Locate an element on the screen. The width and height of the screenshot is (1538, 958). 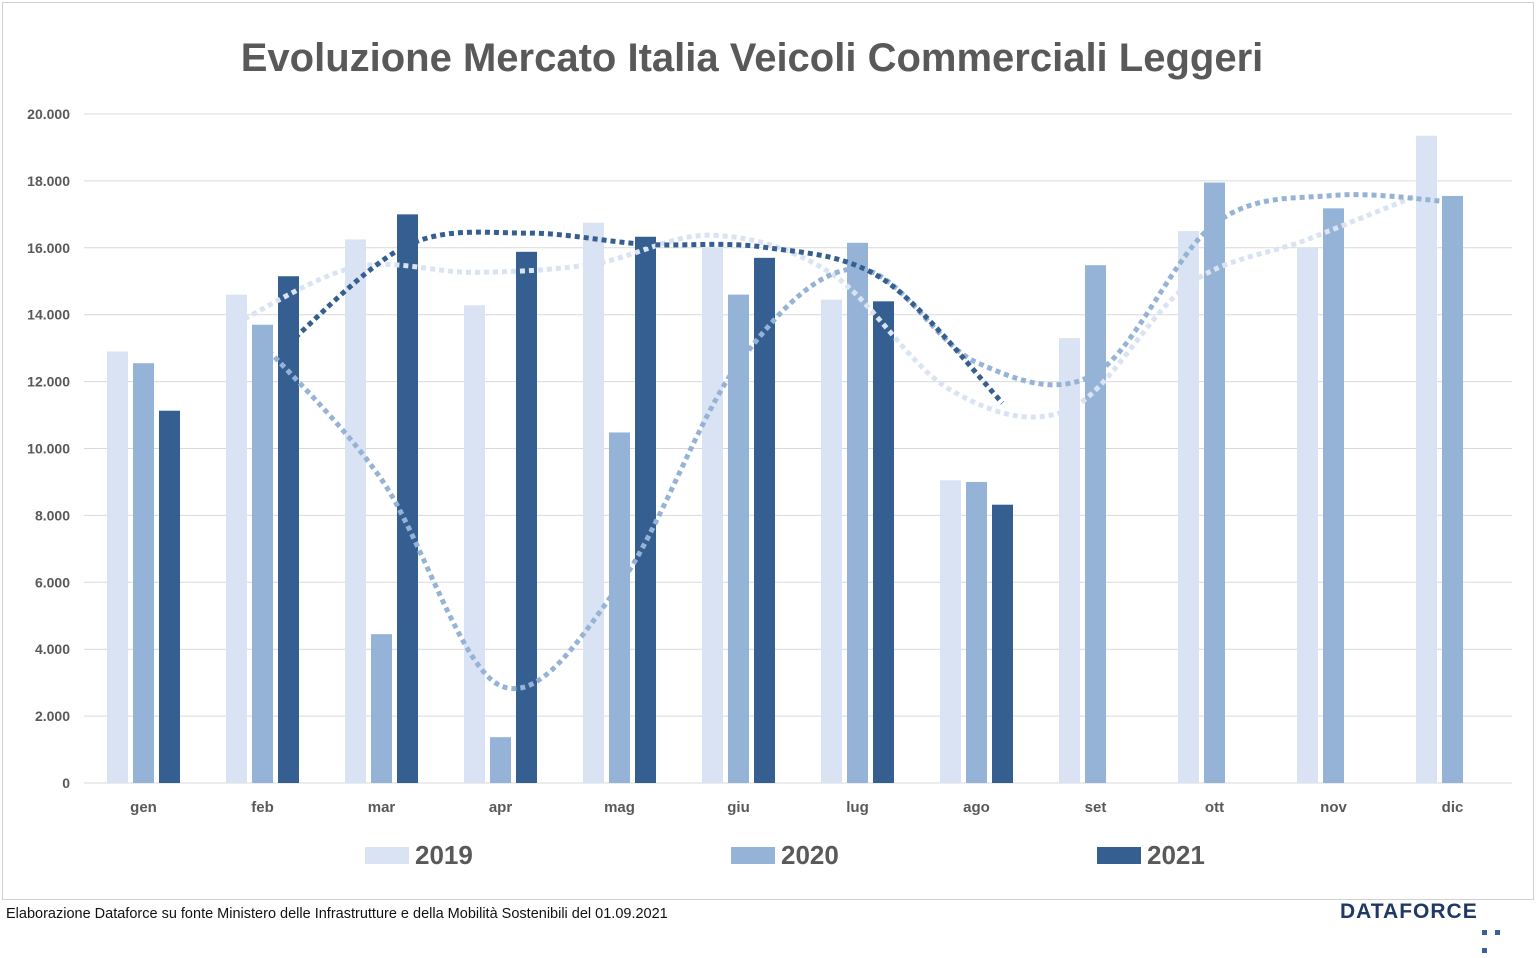
legend-label-2021: 2021 is located at coordinates (1176, 855).